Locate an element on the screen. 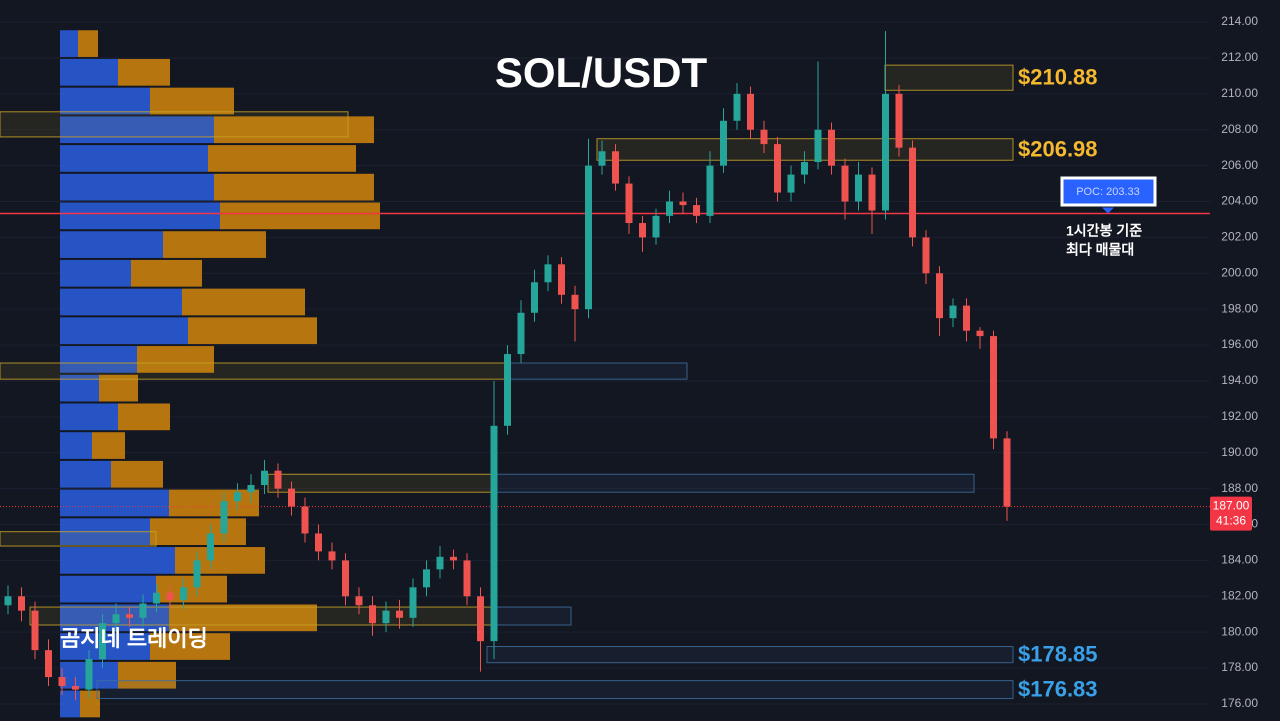 Image resolution: width=1280 pixels, height=721 pixels. y-tick-label: 200.00 is located at coordinates (1239, 272).